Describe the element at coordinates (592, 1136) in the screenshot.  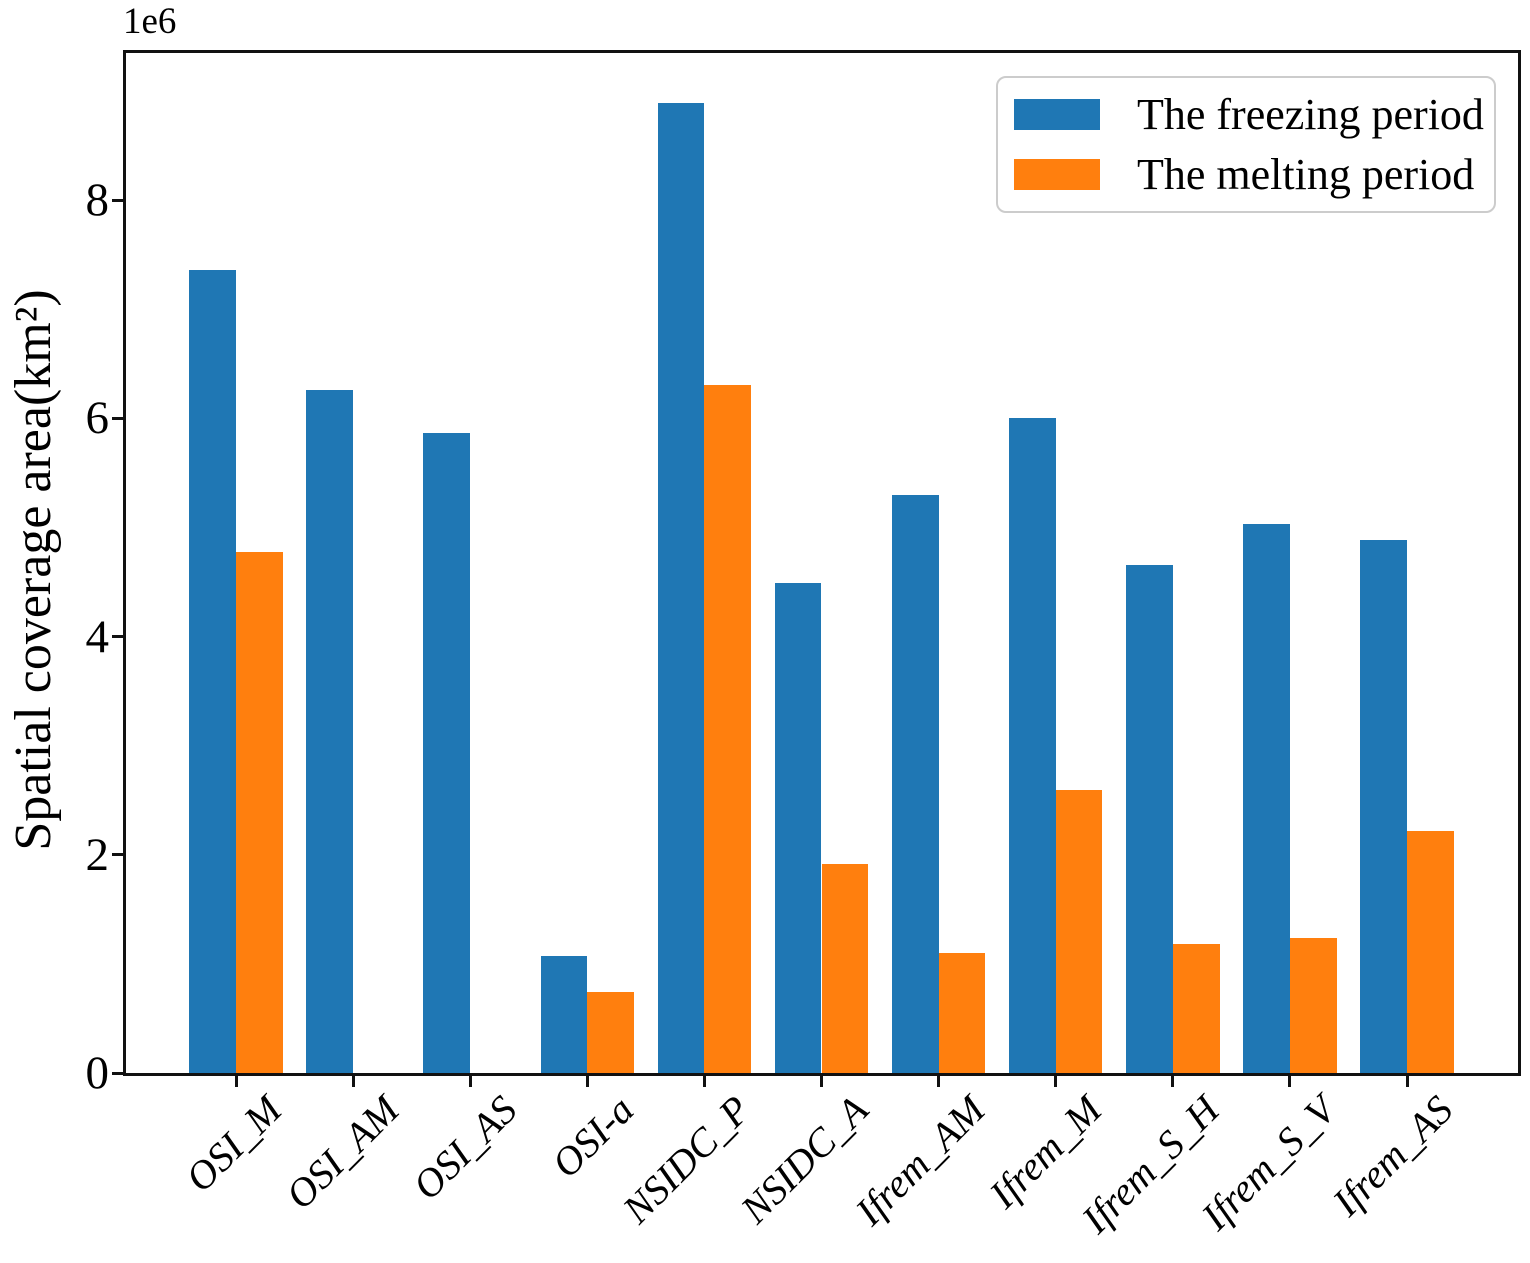
I see `x-tick-label-osi-a: OSI-a` at that location.